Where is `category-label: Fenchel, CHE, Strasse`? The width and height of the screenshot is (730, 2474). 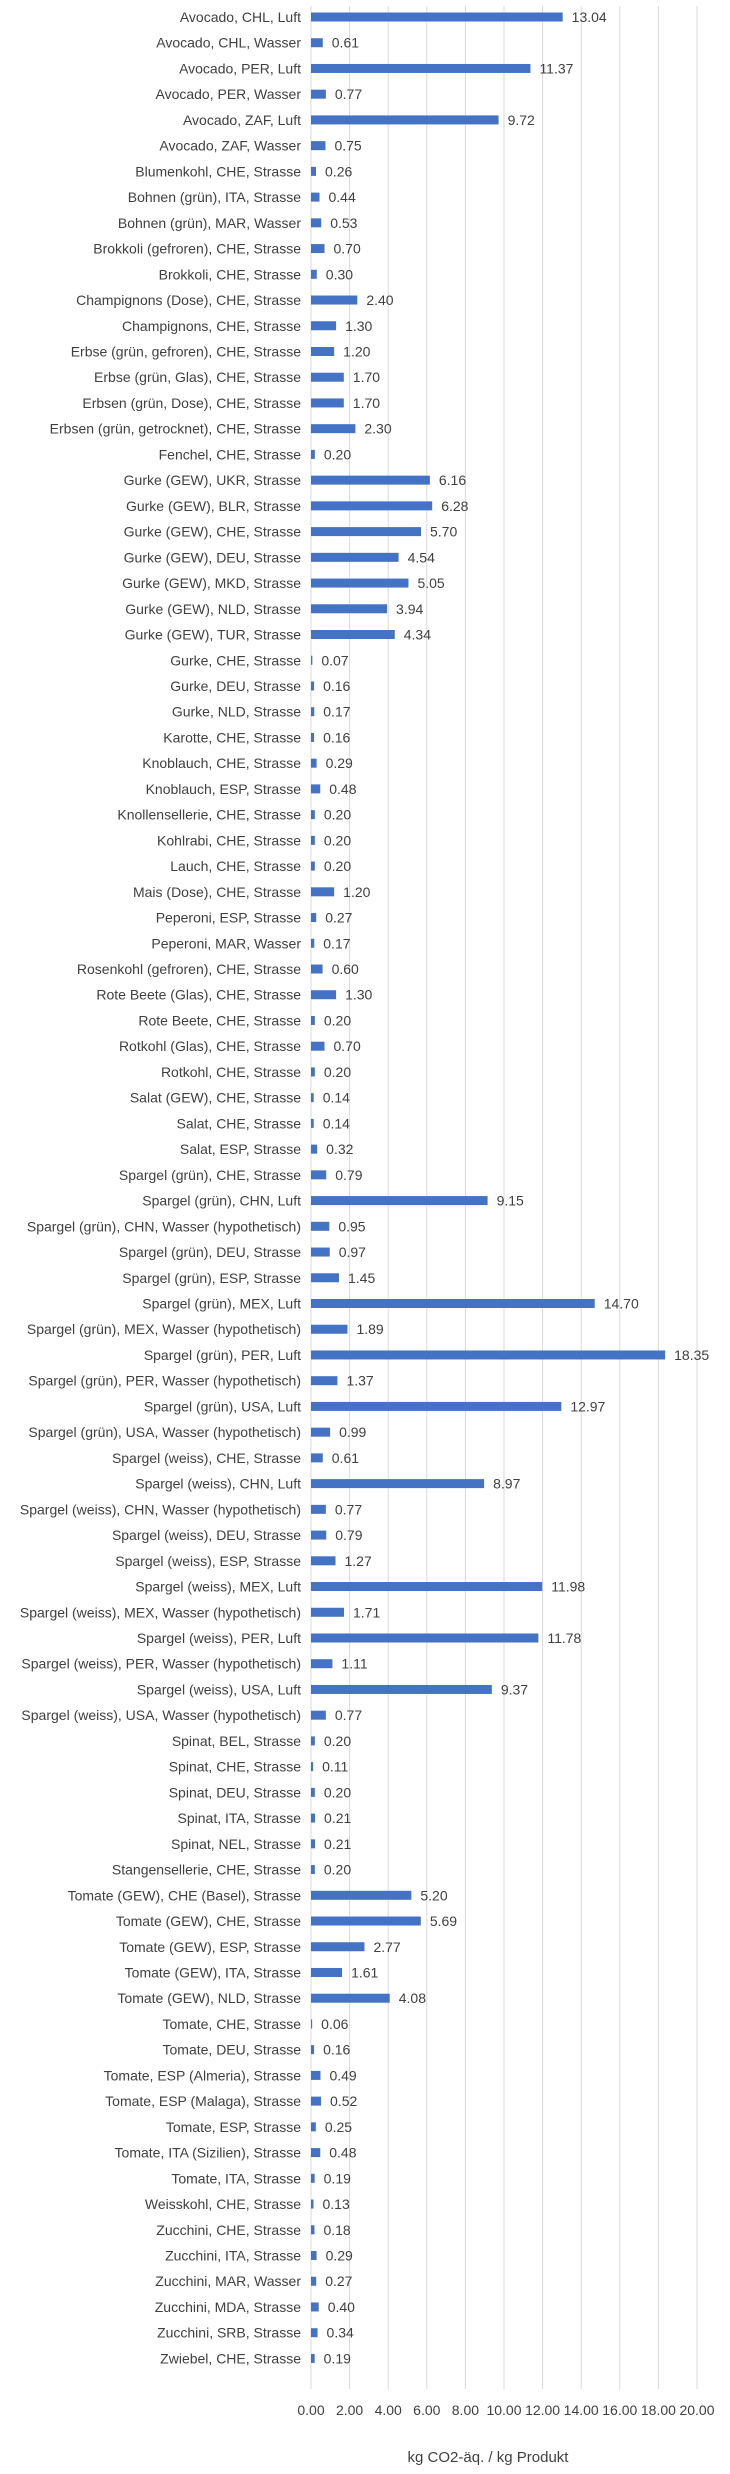 category-label: Fenchel, CHE, Strasse is located at coordinates (230, 454).